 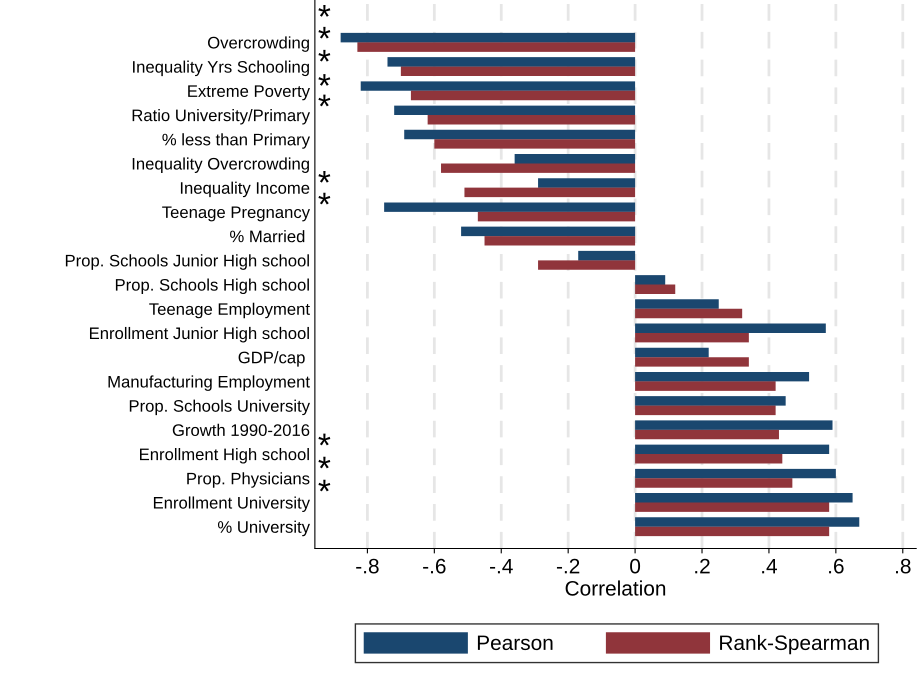 What do you see at coordinates (229, 310) in the screenshot?
I see `y-tick-label: Teenage Employment` at bounding box center [229, 310].